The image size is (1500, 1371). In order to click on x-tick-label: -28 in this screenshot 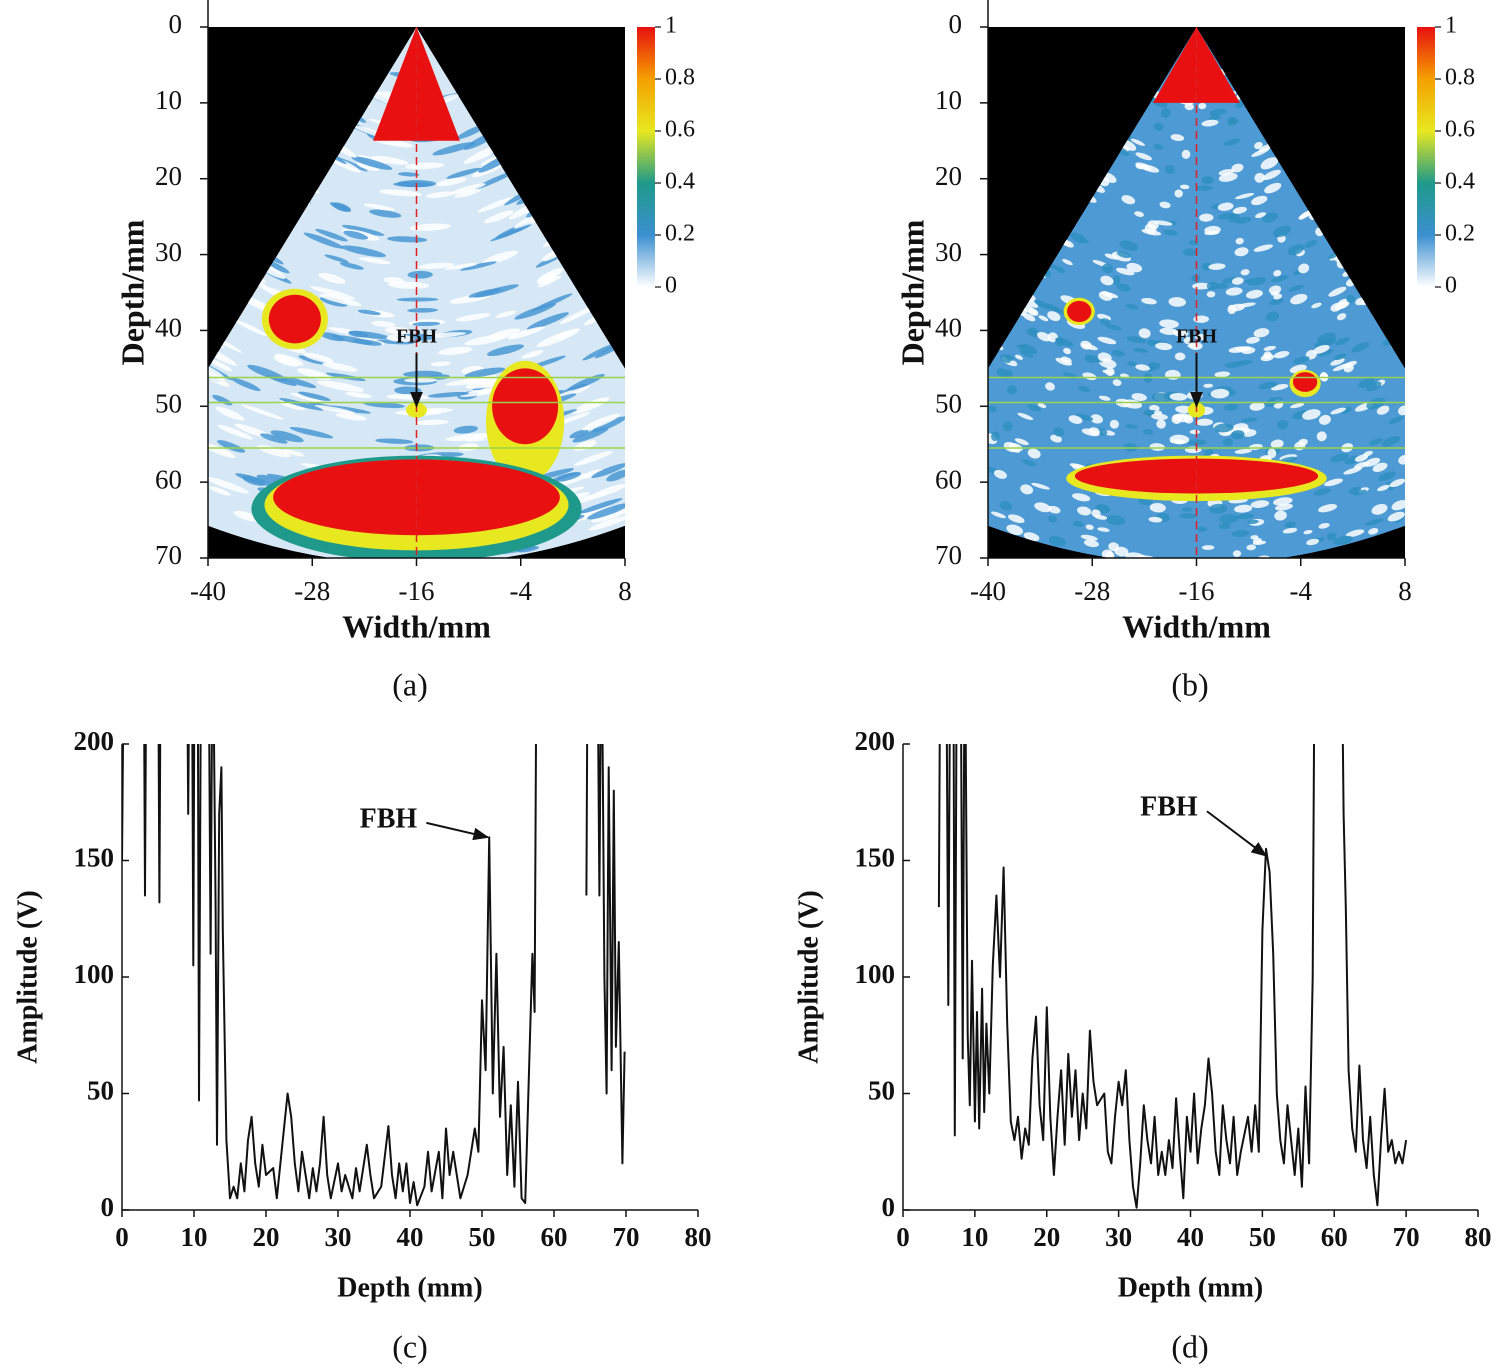, I will do `click(1092, 591)`.